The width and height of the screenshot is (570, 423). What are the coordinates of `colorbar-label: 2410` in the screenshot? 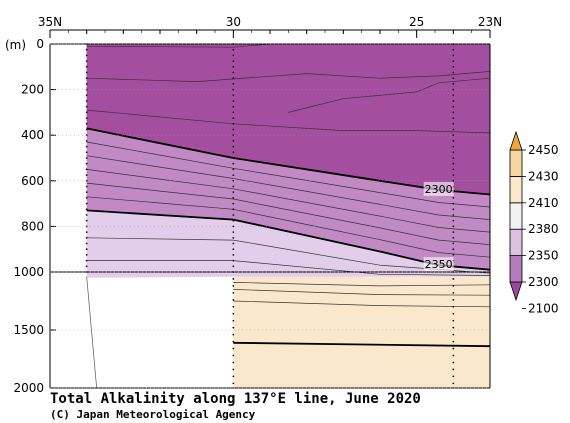 It's located at (543, 203).